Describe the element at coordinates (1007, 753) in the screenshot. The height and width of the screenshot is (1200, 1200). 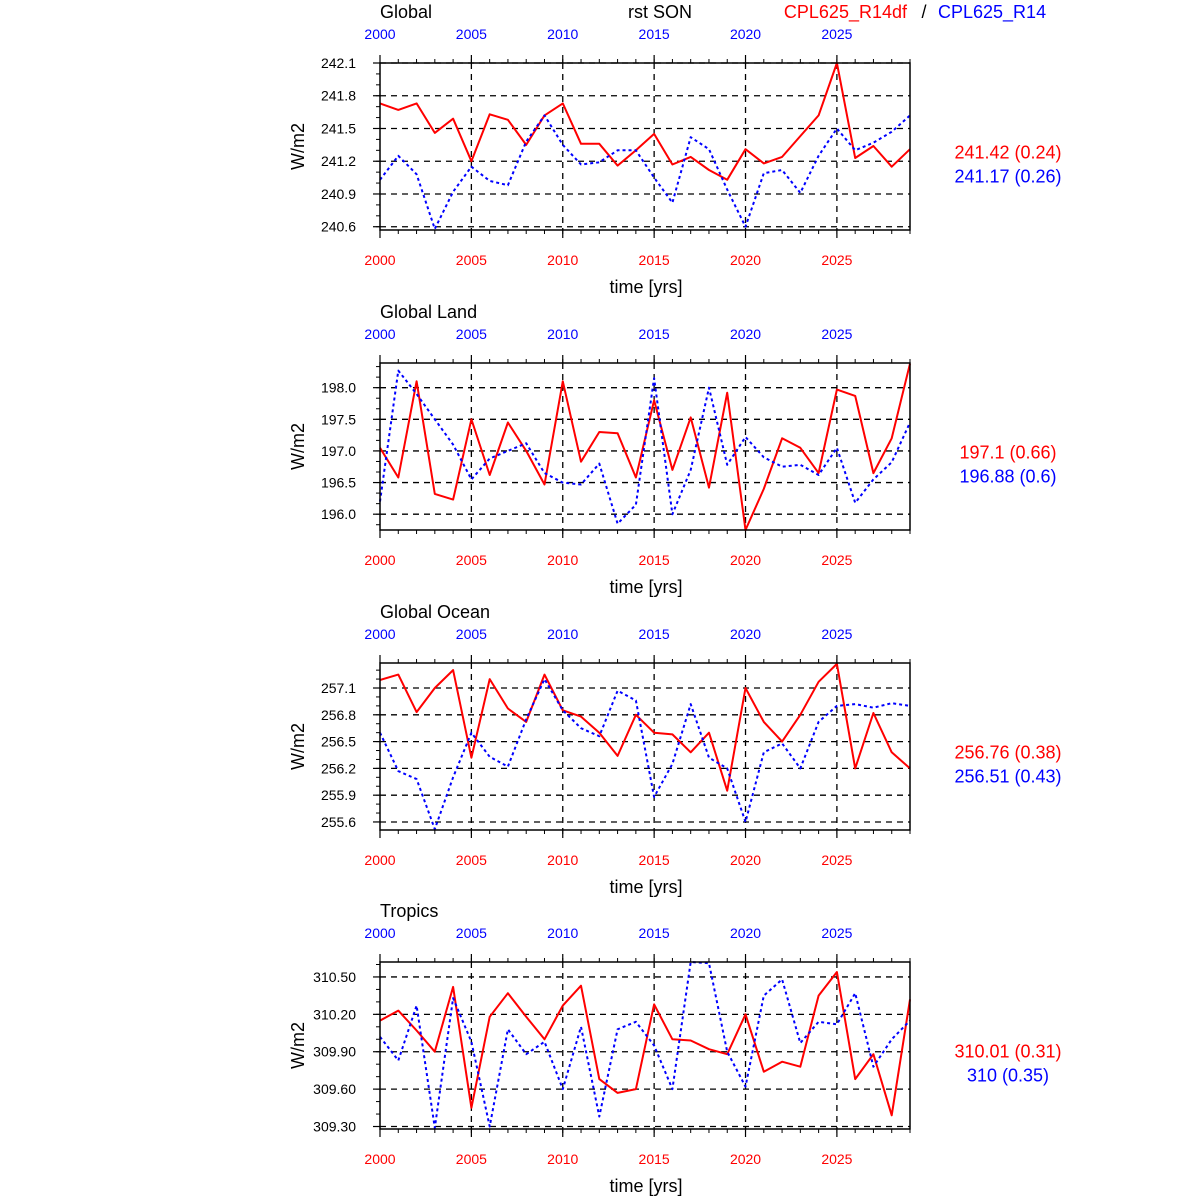
I see `mean-value-r14df: 256.76 (0.38)` at that location.